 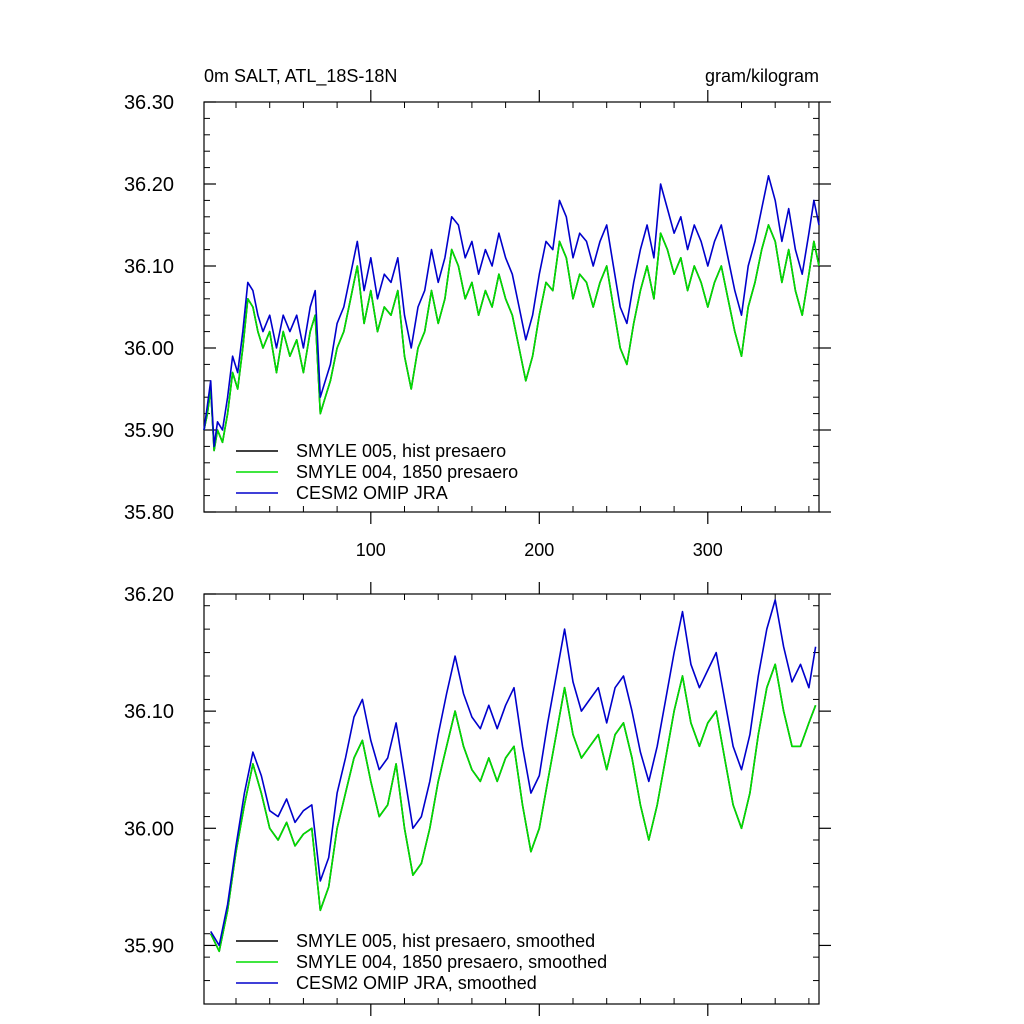 I want to click on y-tick-label: 36.30, so click(x=149, y=103).